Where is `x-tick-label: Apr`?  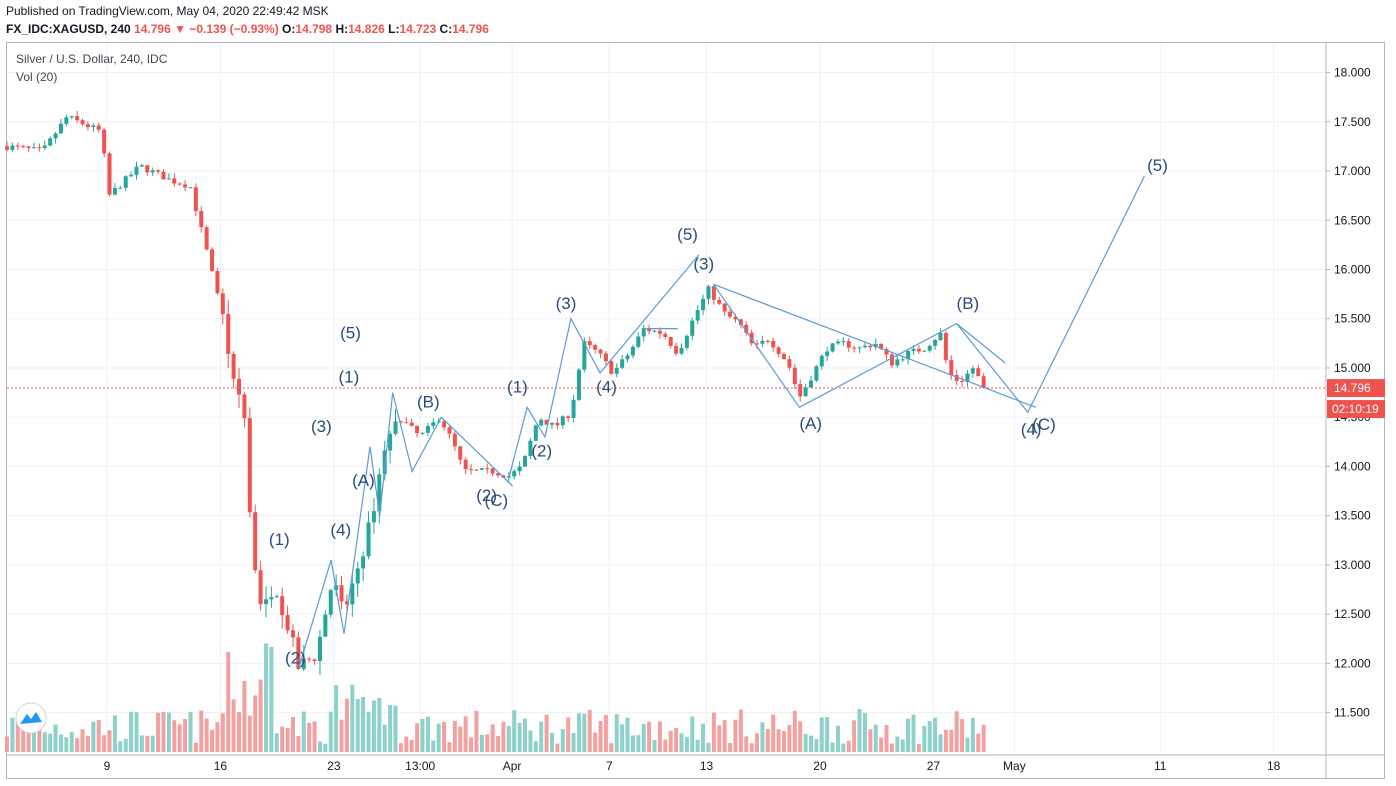 x-tick-label: Apr is located at coordinates (512, 766).